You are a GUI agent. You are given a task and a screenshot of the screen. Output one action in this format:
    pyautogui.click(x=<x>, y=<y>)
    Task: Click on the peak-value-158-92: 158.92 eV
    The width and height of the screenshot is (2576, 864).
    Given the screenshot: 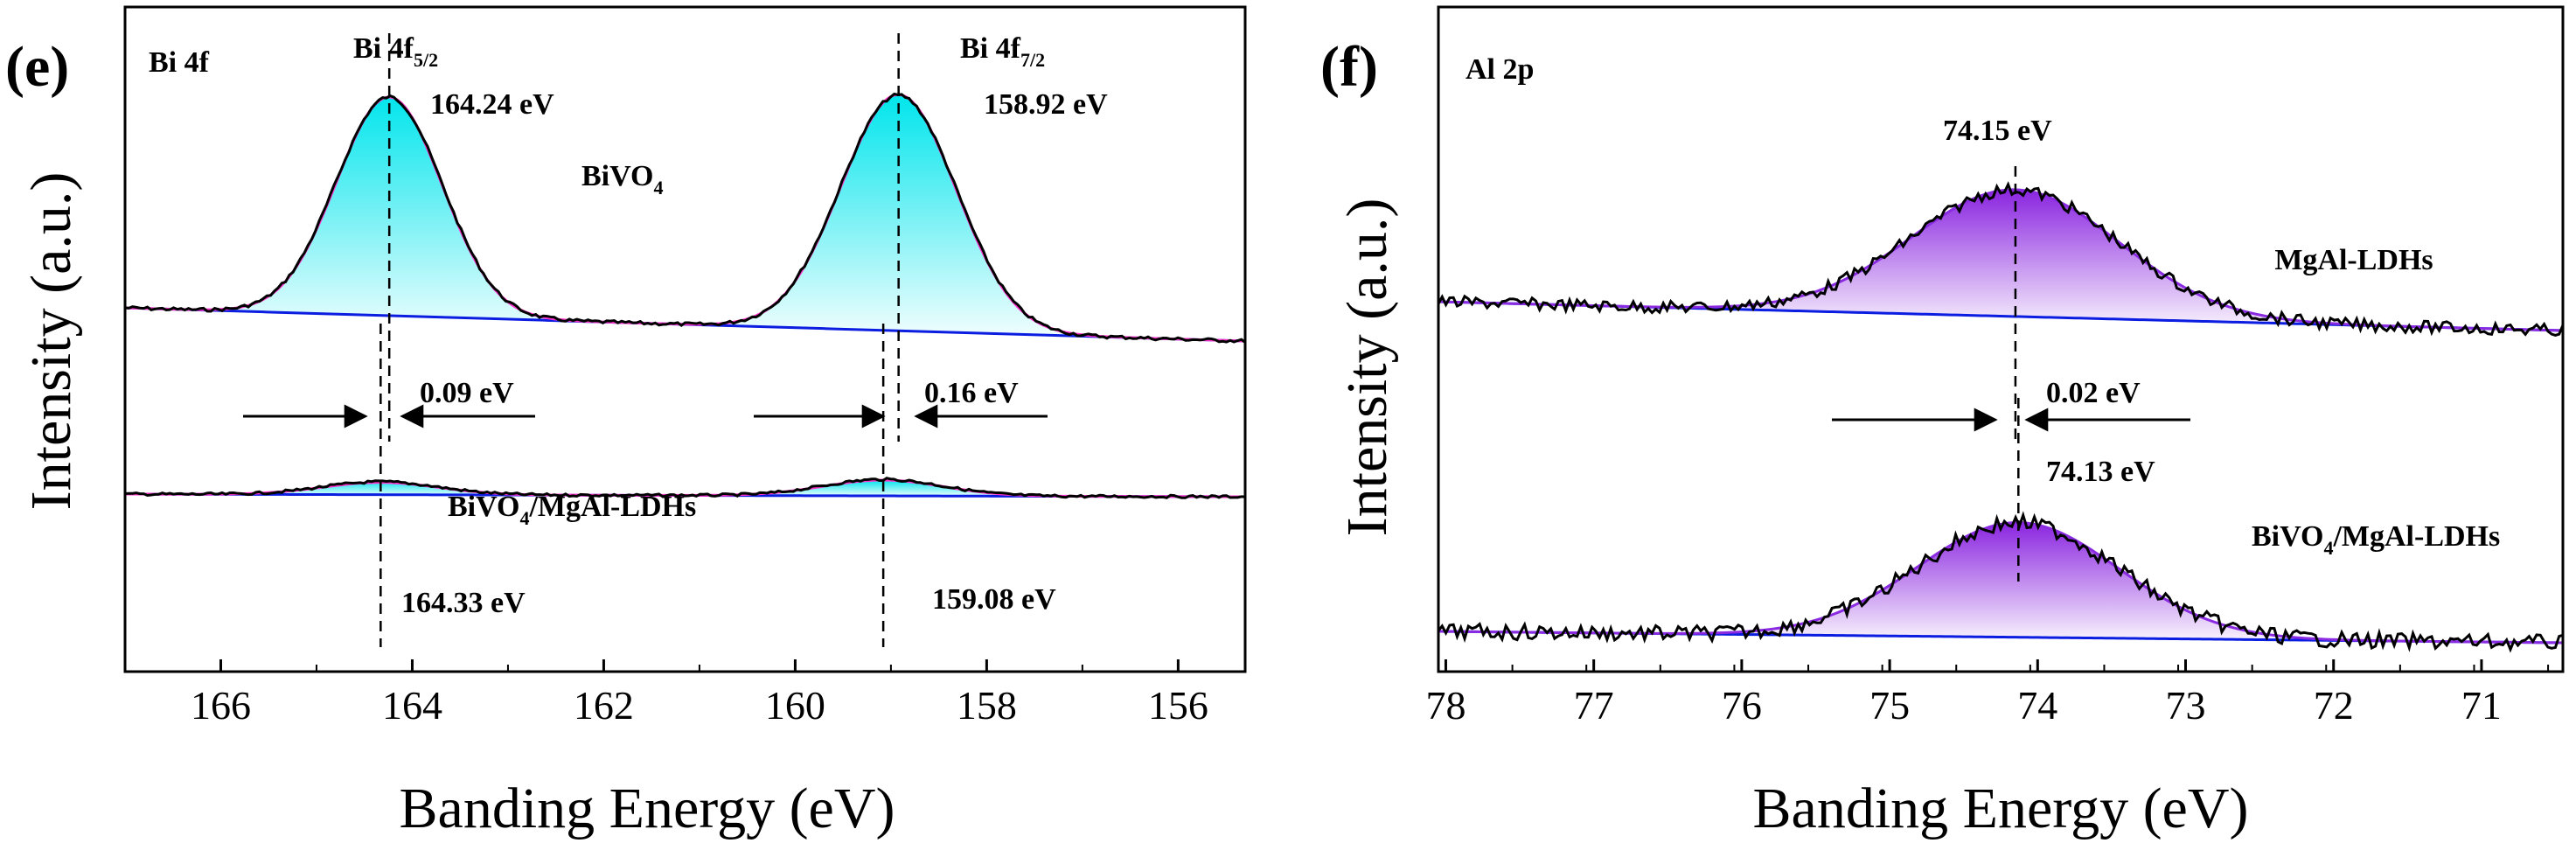 What is the action you would take?
    pyautogui.click(x=1046, y=105)
    